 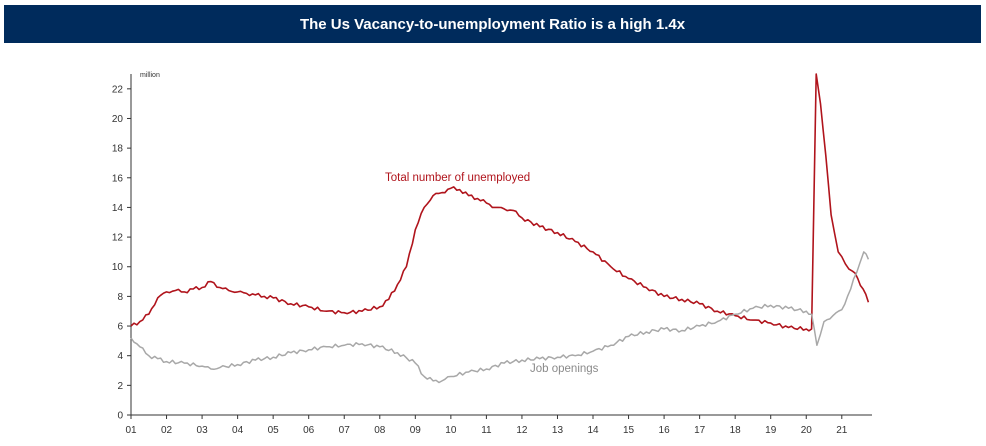 What do you see at coordinates (736, 430) in the screenshot?
I see `x-tick-label: 18` at bounding box center [736, 430].